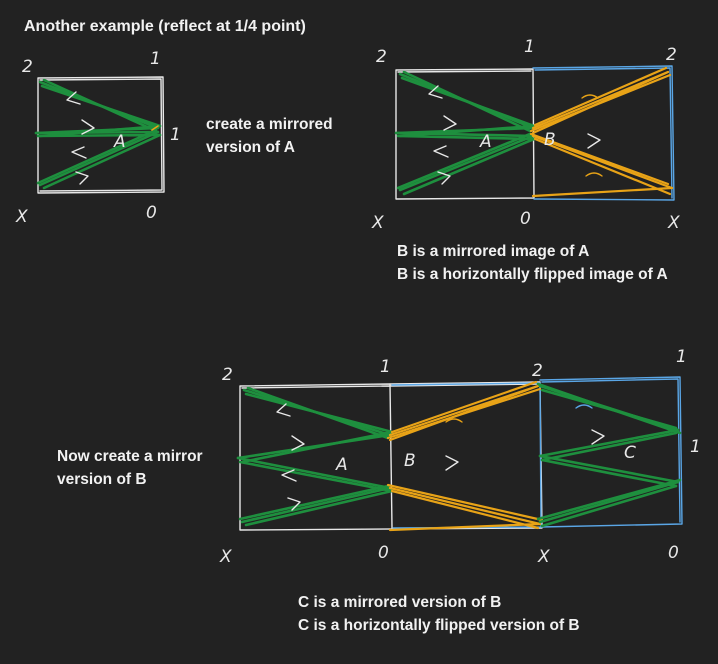 This screenshot has height=664, width=718. I want to click on caption-line: C is a mirrored version of B, so click(400, 602).